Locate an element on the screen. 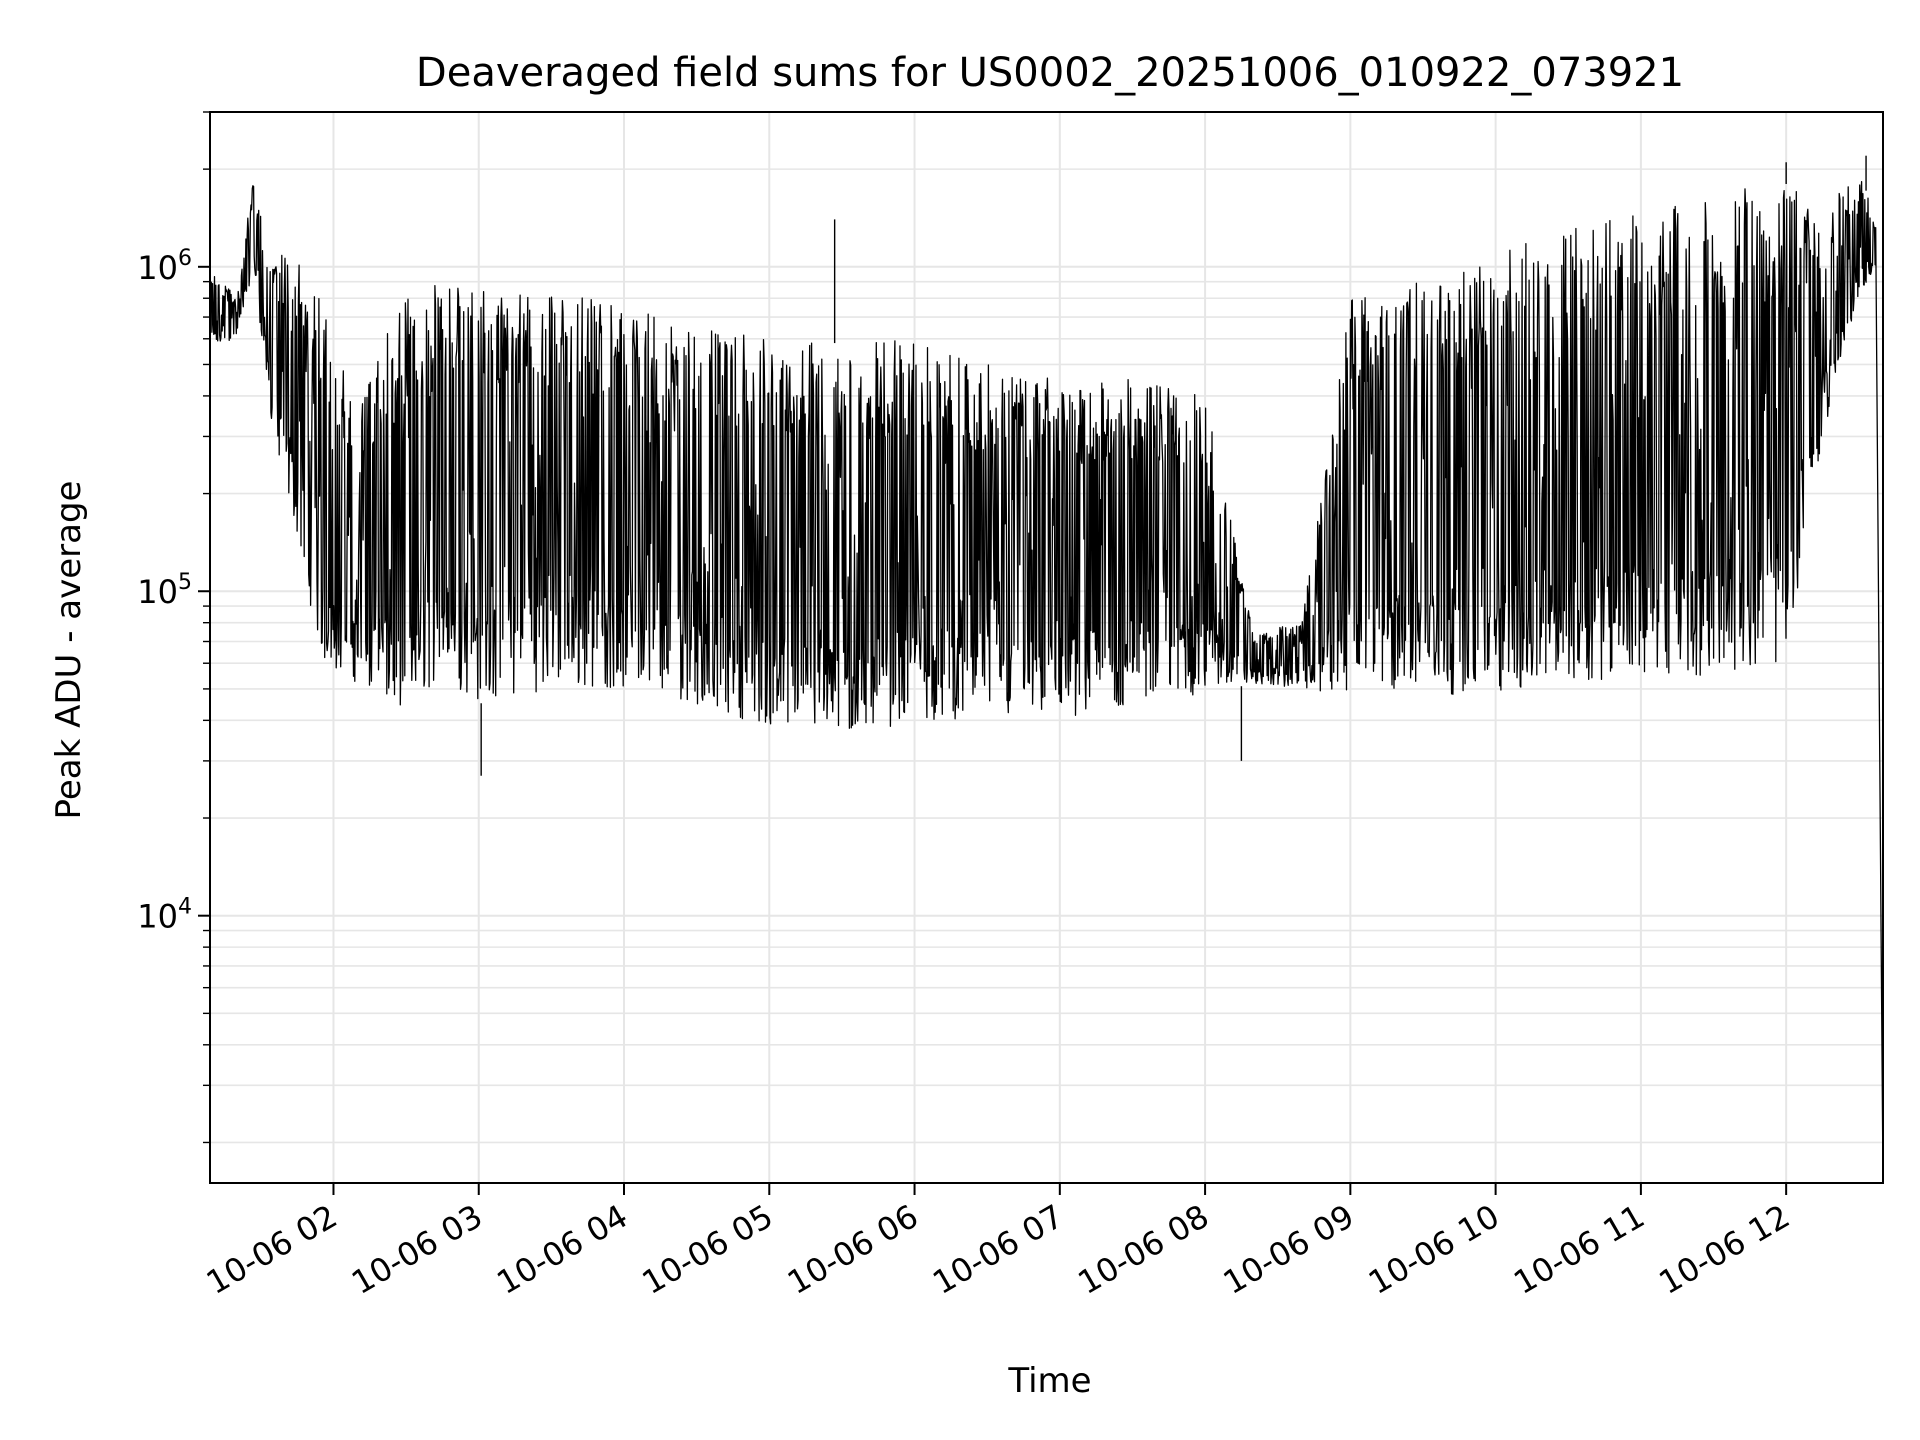 This screenshot has height=1440, width=1920. y-axis-label: Peak ADU - average is located at coordinates (69, 650).